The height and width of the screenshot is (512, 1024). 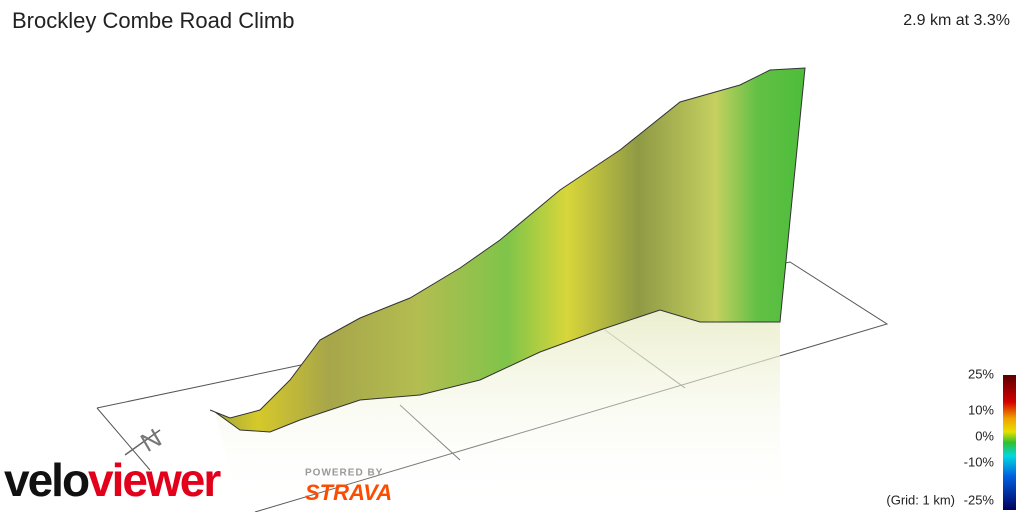 What do you see at coordinates (344, 473) in the screenshot?
I see `powered-by: POWERED BY` at bounding box center [344, 473].